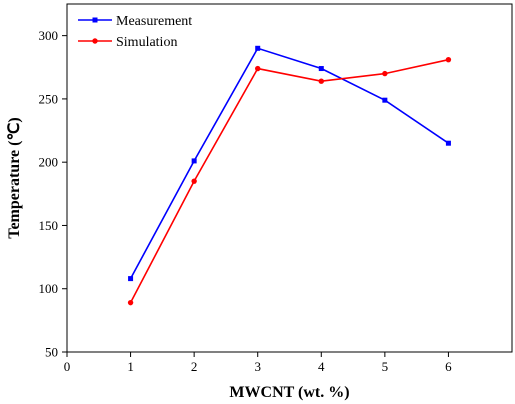 The image size is (515, 404). I want to click on x-tick-label: 5, so click(385, 366).